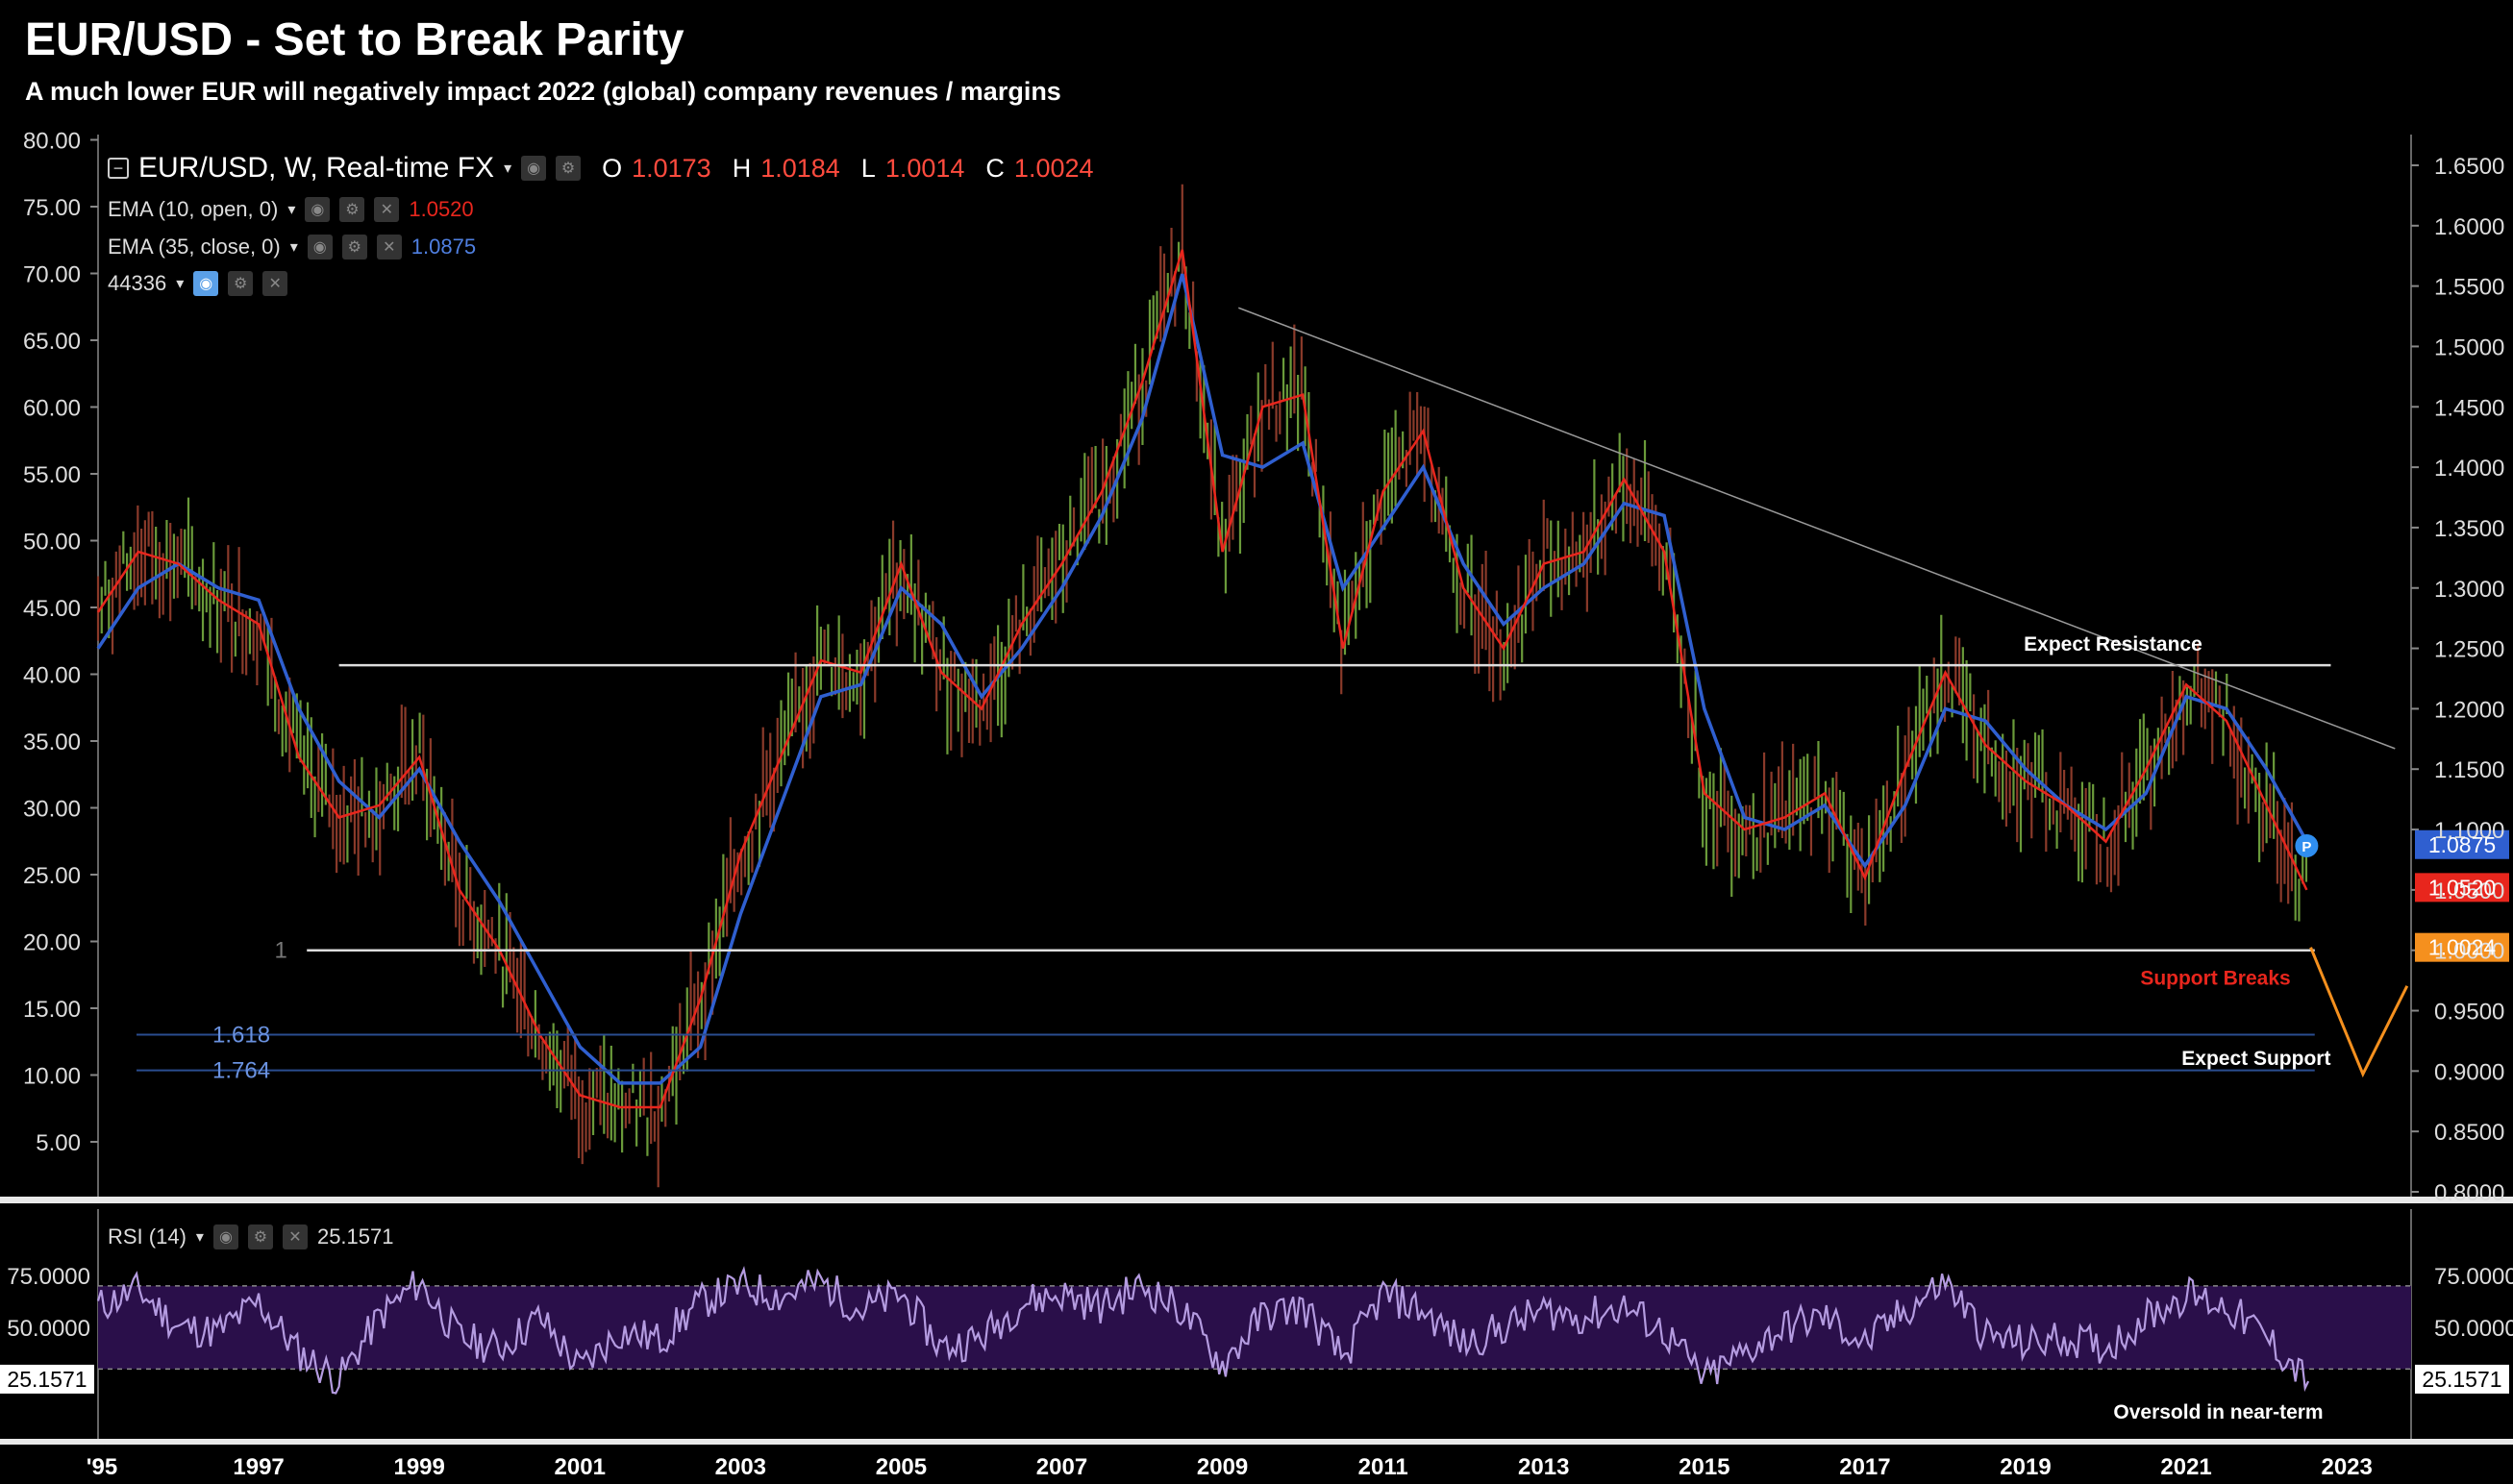 This screenshot has height=1484, width=2513. What do you see at coordinates (419, 1467) in the screenshot?
I see `x-tick-label: 1999` at bounding box center [419, 1467].